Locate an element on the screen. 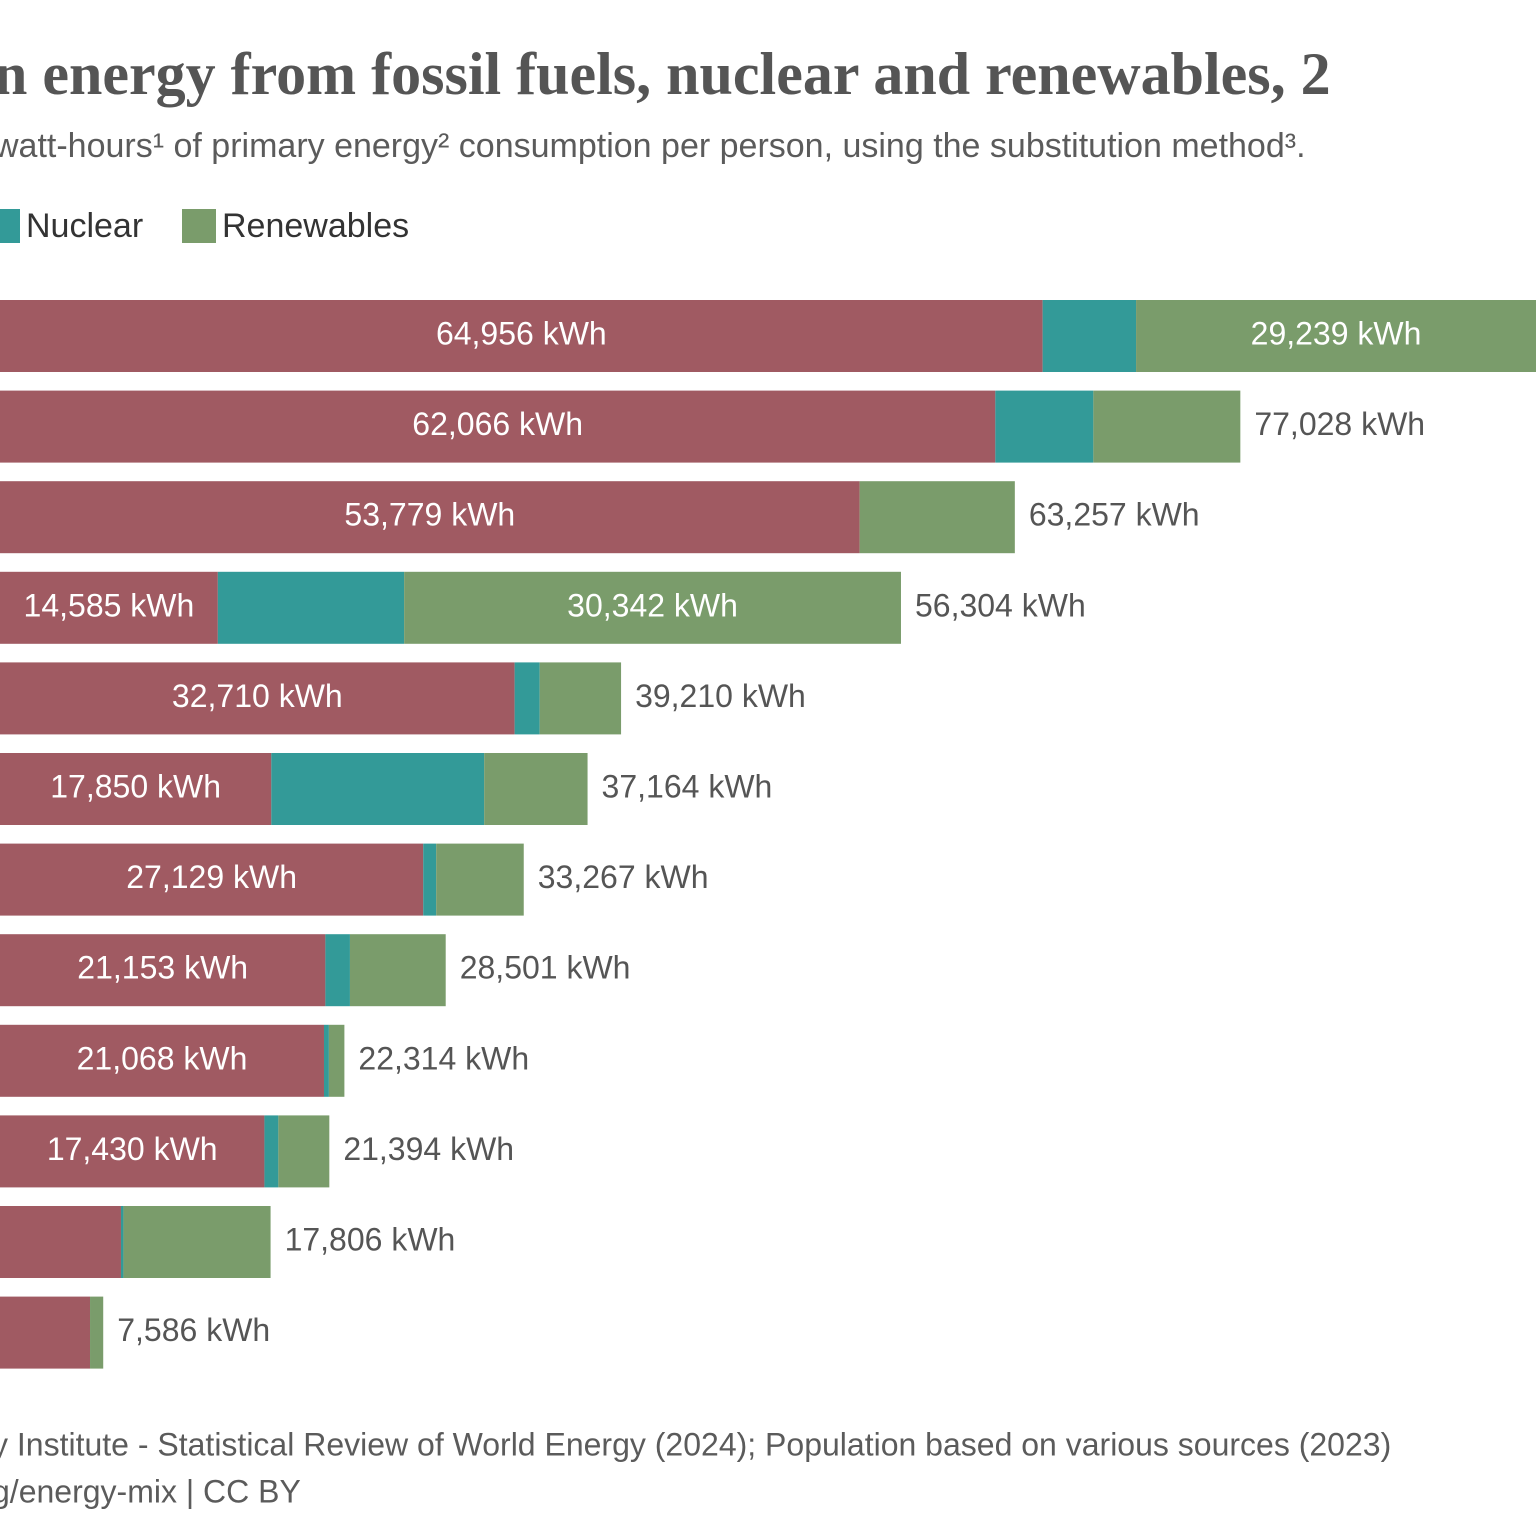  value-label: 21,153 kWh is located at coordinates (162, 968).